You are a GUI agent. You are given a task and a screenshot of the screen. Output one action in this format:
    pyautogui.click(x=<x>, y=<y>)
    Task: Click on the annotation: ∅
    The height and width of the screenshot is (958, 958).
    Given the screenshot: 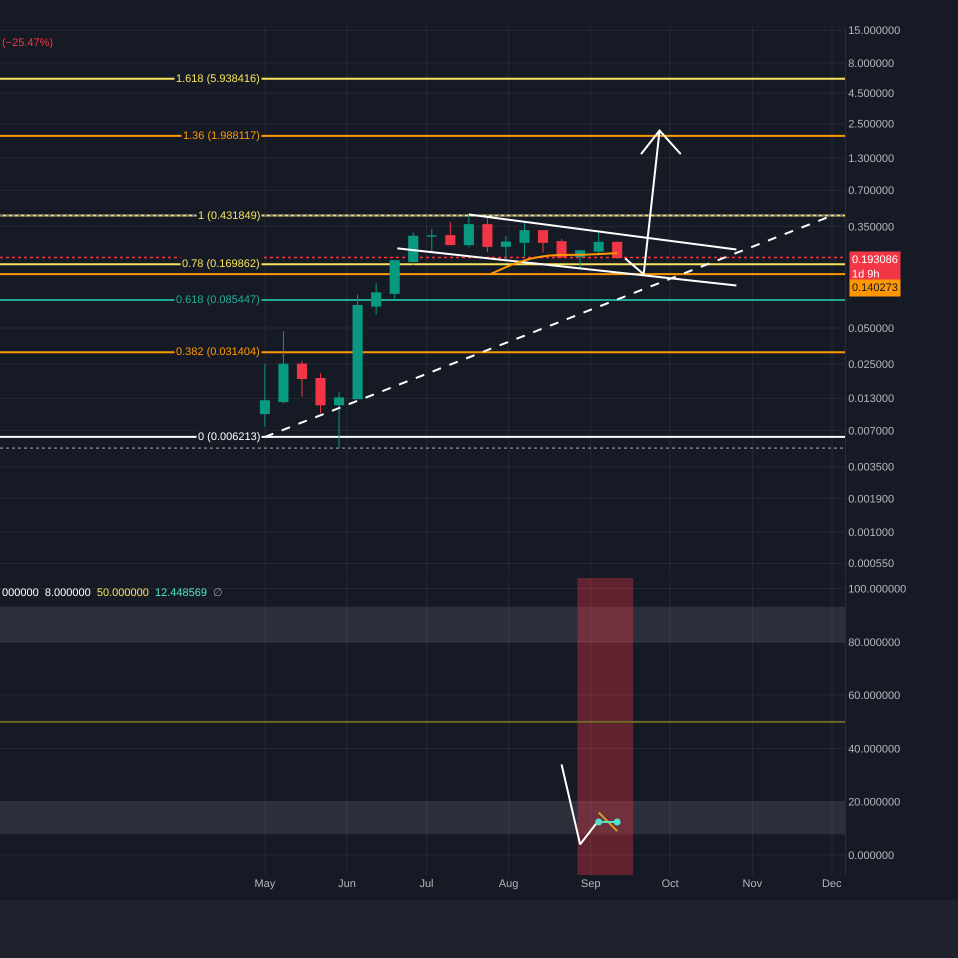 What is the action you would take?
    pyautogui.click(x=218, y=593)
    